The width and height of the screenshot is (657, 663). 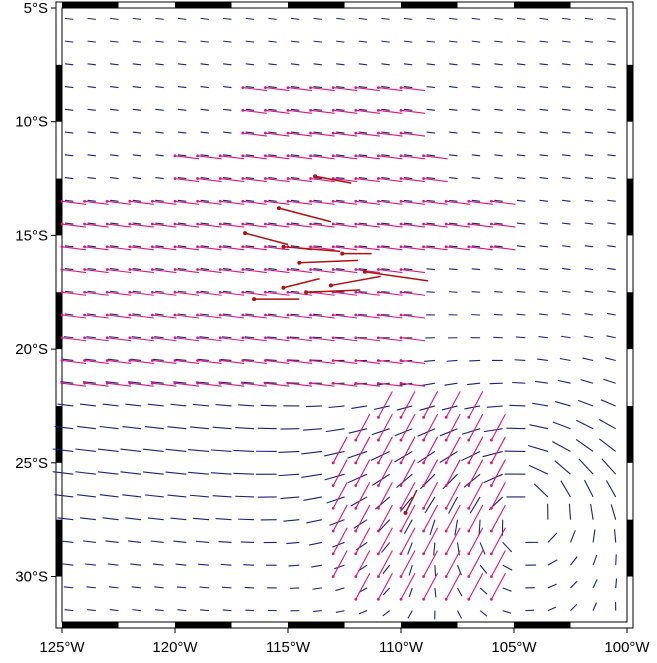 What do you see at coordinates (175, 647) in the screenshot?
I see `lon-label: 120°W` at bounding box center [175, 647].